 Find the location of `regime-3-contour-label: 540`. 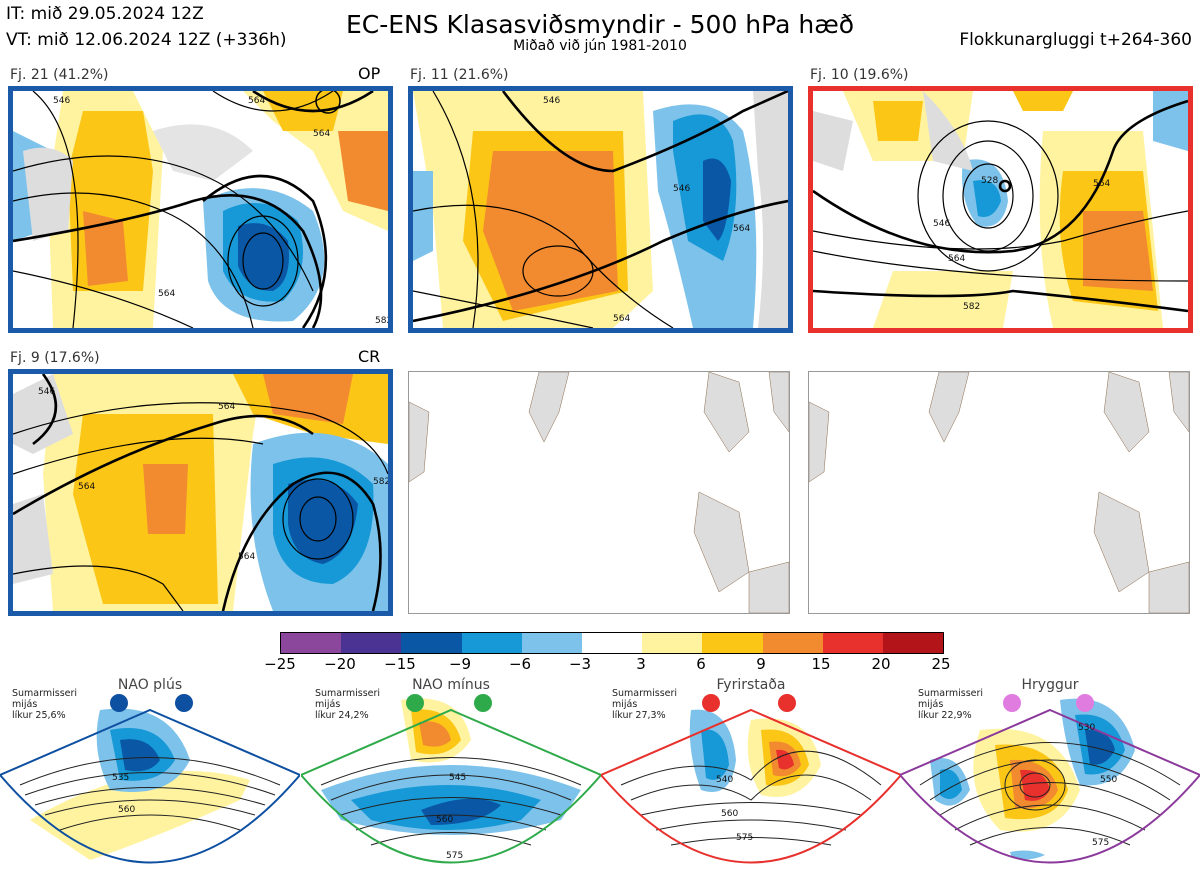

regime-3-contour-label: 540 is located at coordinates (724, 780).